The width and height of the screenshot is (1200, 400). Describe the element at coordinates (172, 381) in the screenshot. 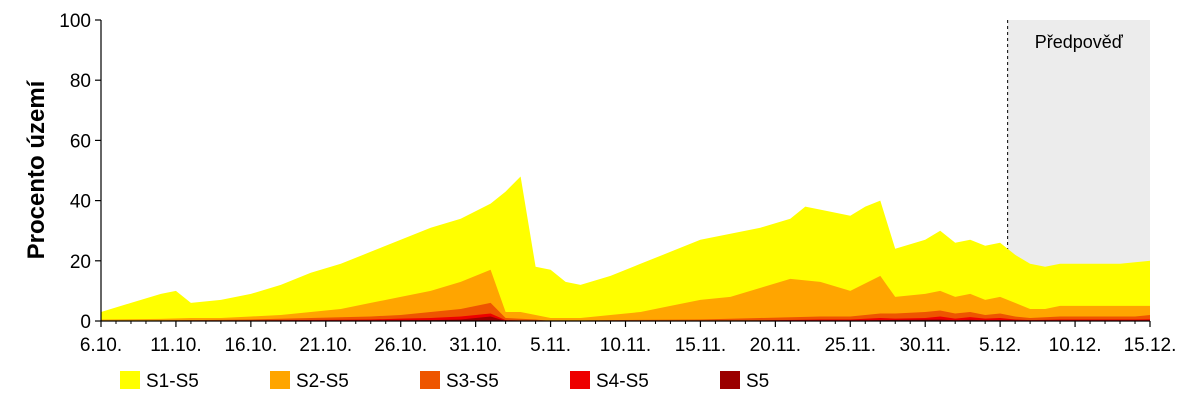

I see `legend-label: S1-S5` at that location.